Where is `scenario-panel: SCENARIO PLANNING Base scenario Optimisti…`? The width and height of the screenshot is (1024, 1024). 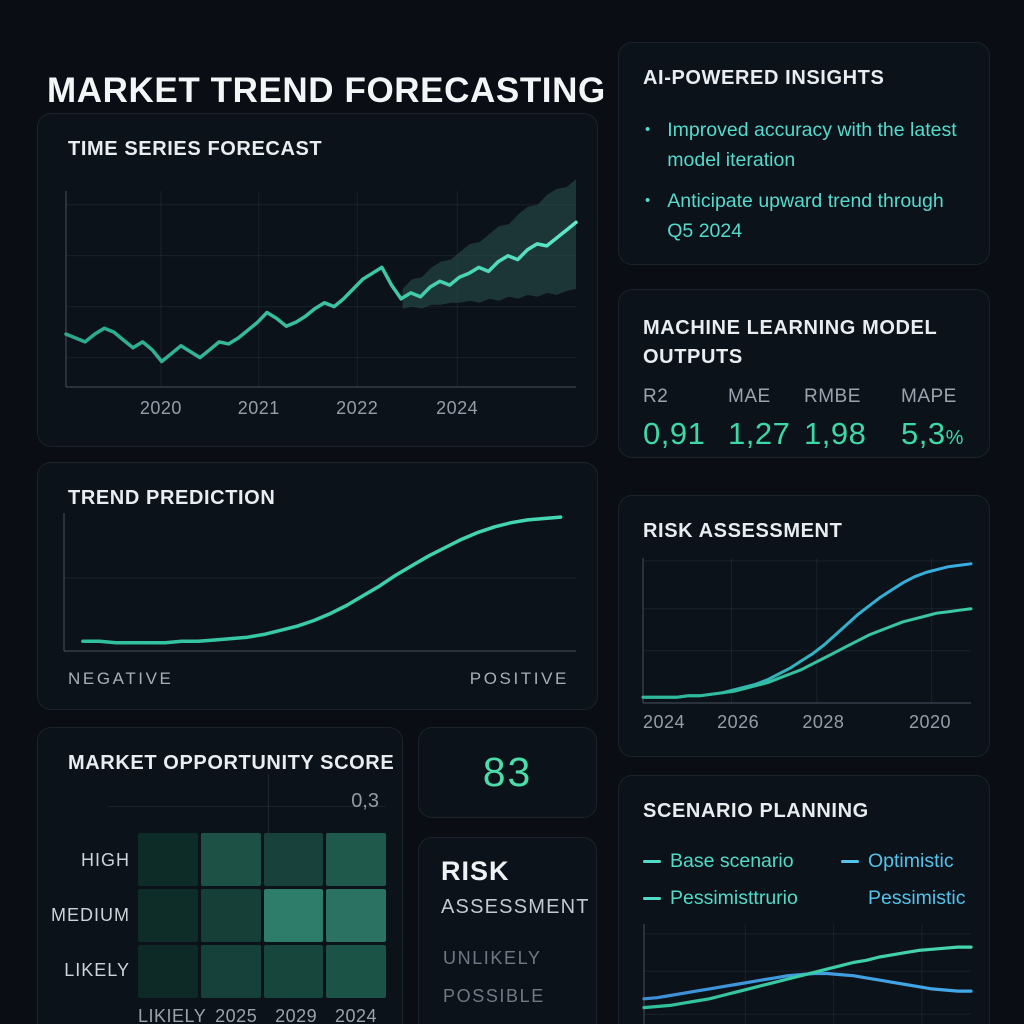 scenario-panel: SCENARIO PLANNING Base scenario Optimisti… is located at coordinates (804, 899).